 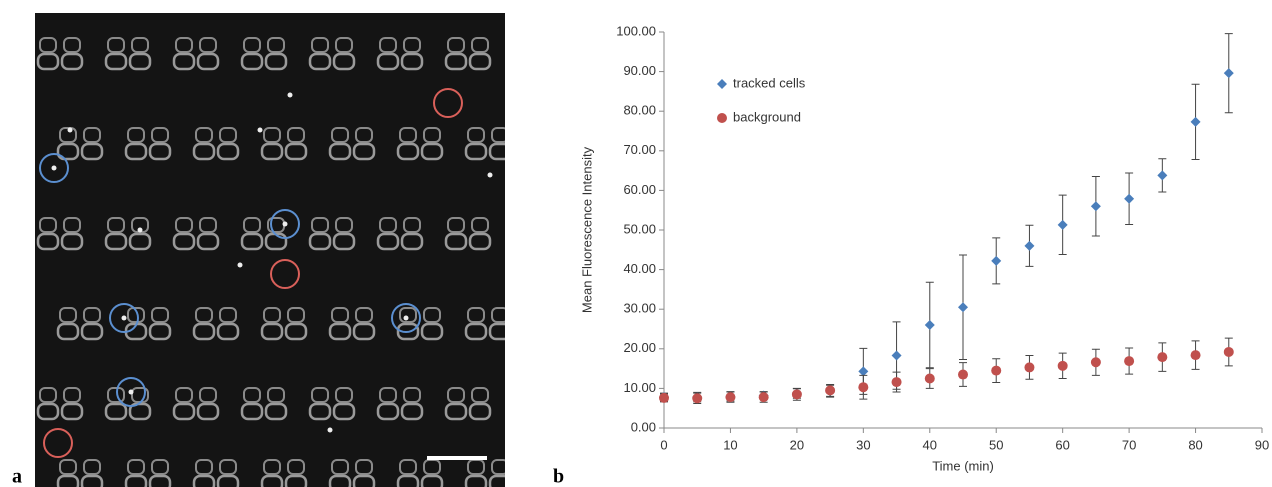 I want to click on y-tick-label: 40.00, so click(x=639, y=268).